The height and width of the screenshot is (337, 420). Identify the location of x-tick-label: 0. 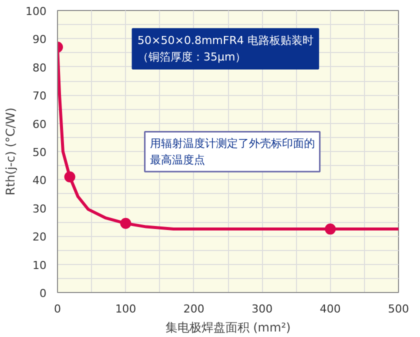
(57, 309).